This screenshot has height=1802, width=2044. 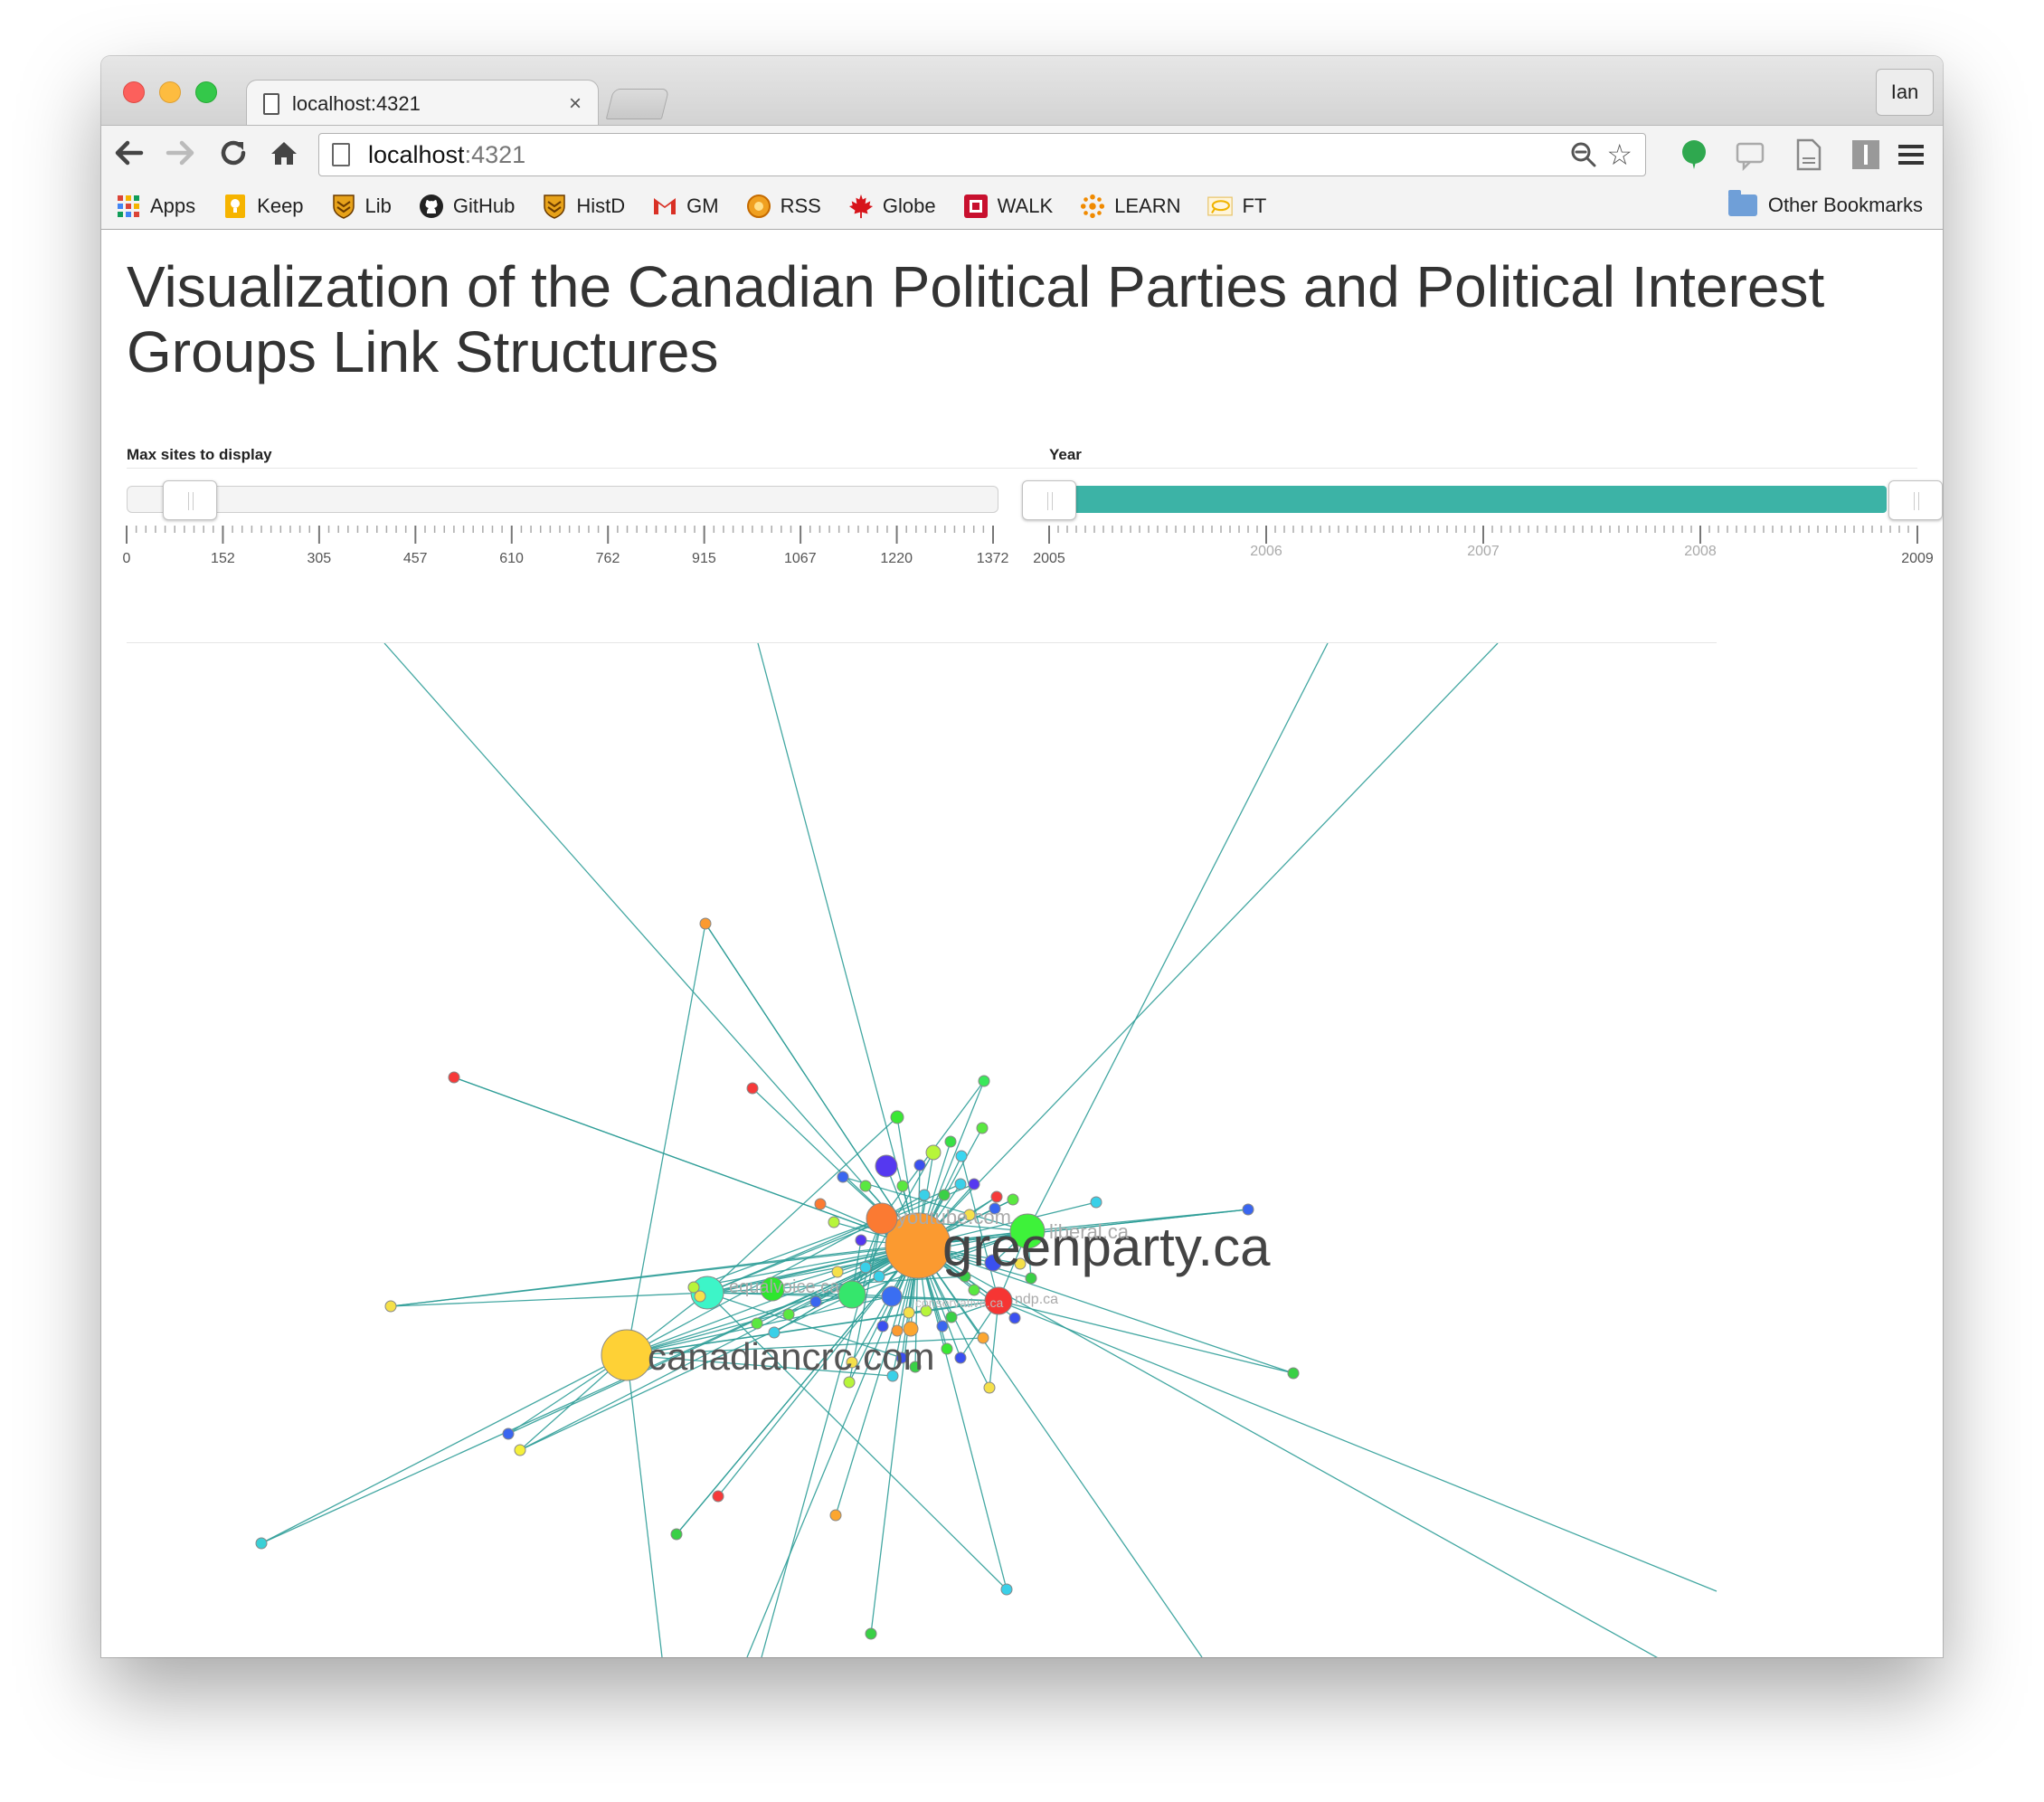 What do you see at coordinates (1130, 207) in the screenshot?
I see `bookmark-learn: LEARN` at bounding box center [1130, 207].